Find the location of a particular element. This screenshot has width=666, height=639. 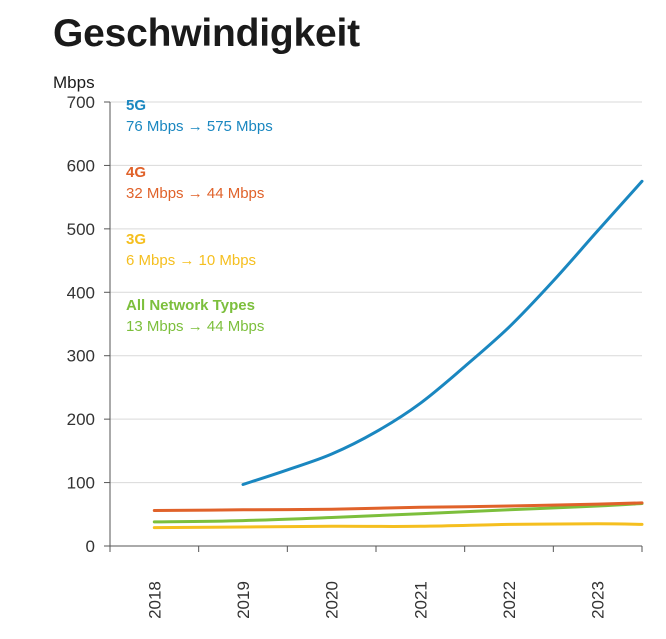

series-line-4g is located at coordinates (398, 506).